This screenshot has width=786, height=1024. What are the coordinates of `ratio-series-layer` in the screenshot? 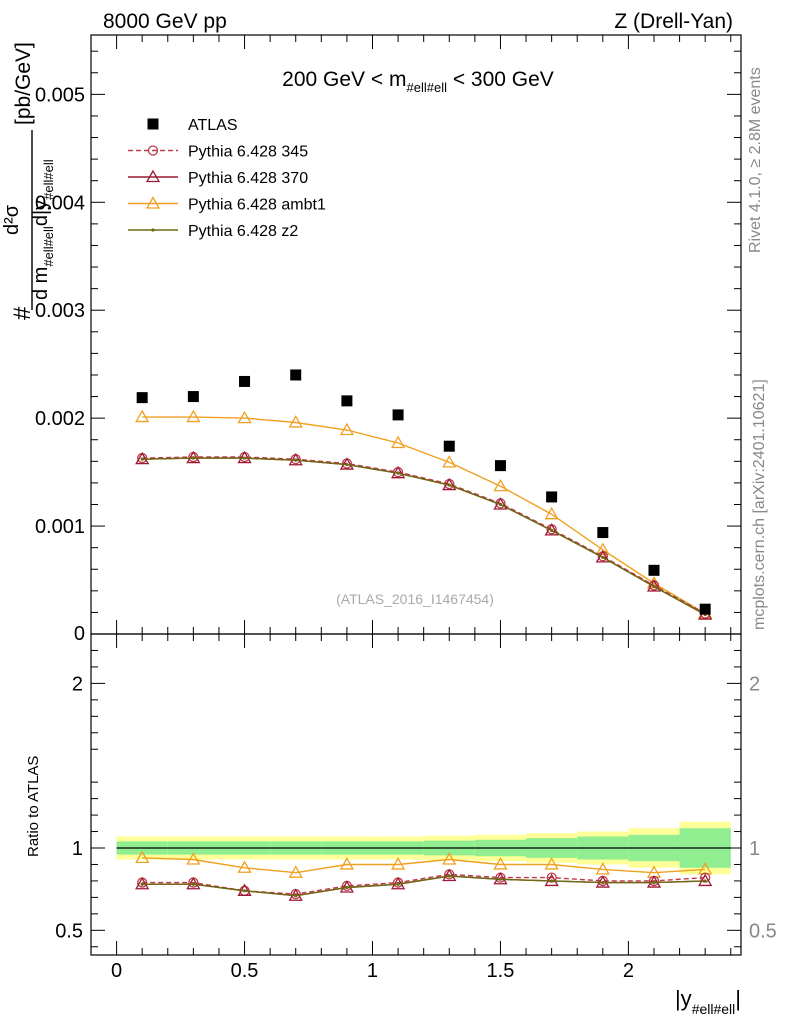 It's located at (424, 875).